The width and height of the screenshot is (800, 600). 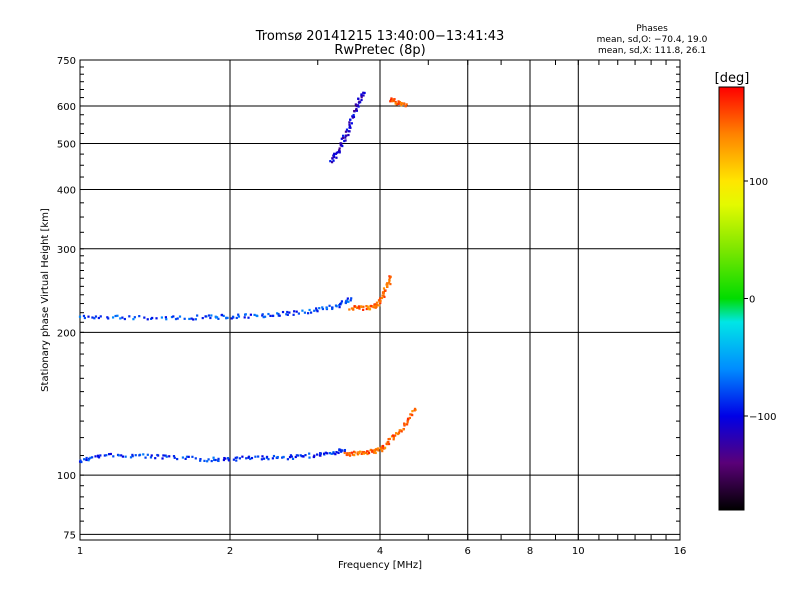 I want to click on x-tick-label: 8, so click(x=530, y=551).